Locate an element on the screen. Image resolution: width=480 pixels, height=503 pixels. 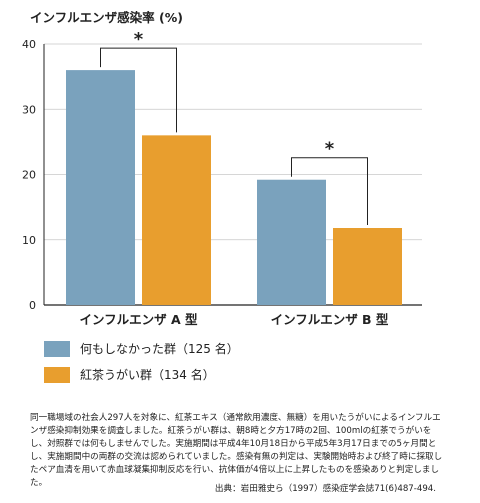
bar-control-a is located at coordinates (100, 187).